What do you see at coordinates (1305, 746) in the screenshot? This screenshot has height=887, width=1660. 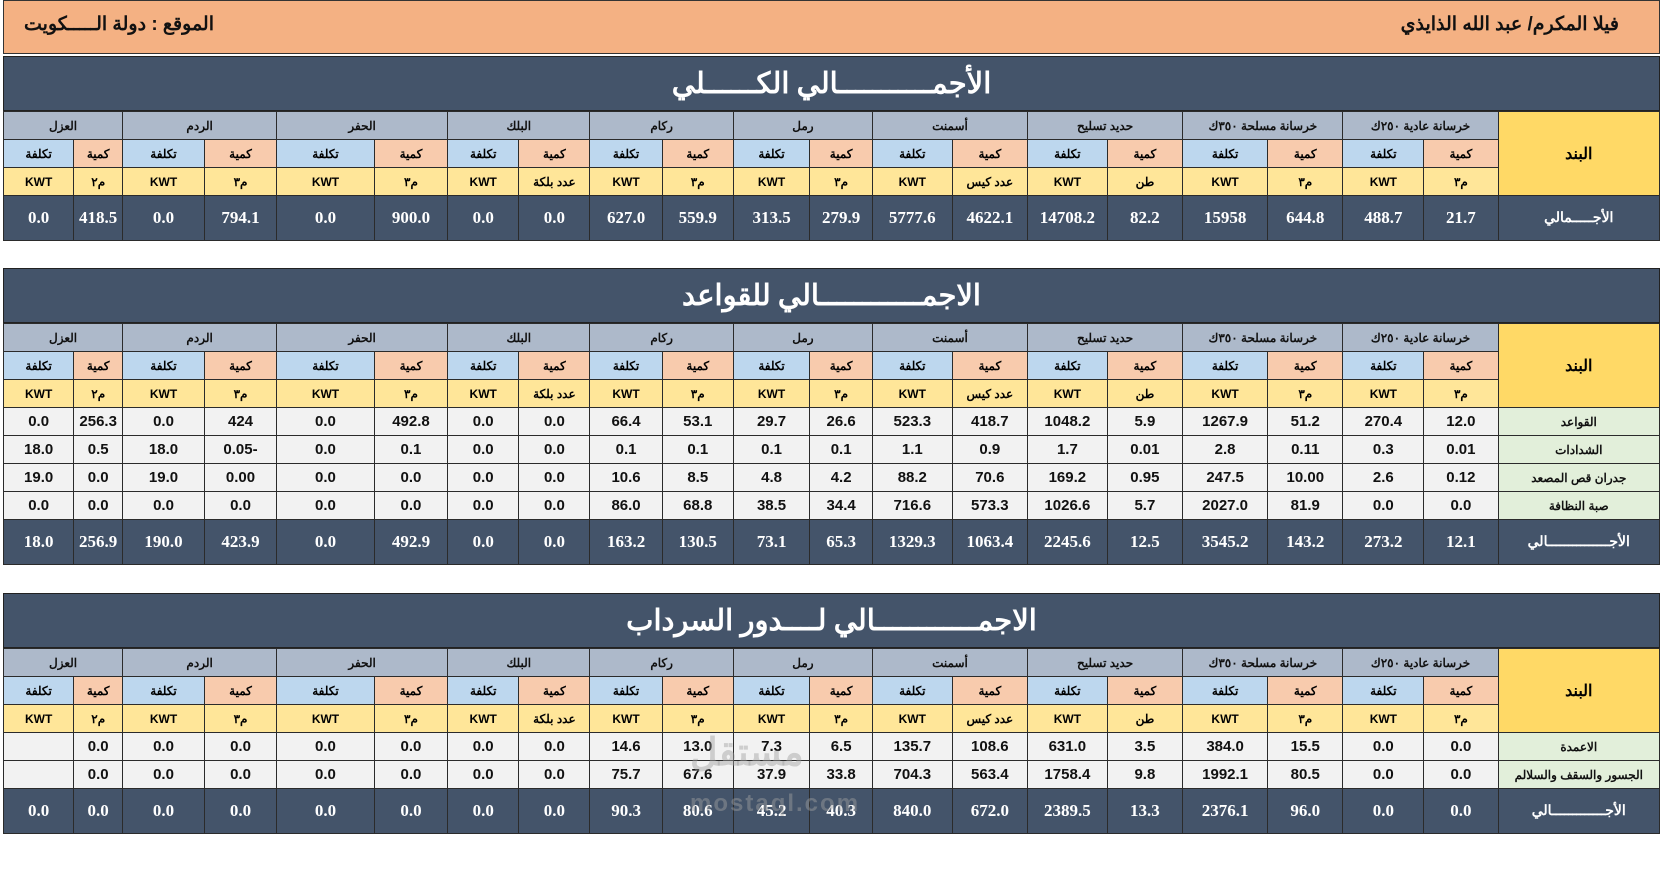 I see `value-cell: 15.5` at bounding box center [1305, 746].